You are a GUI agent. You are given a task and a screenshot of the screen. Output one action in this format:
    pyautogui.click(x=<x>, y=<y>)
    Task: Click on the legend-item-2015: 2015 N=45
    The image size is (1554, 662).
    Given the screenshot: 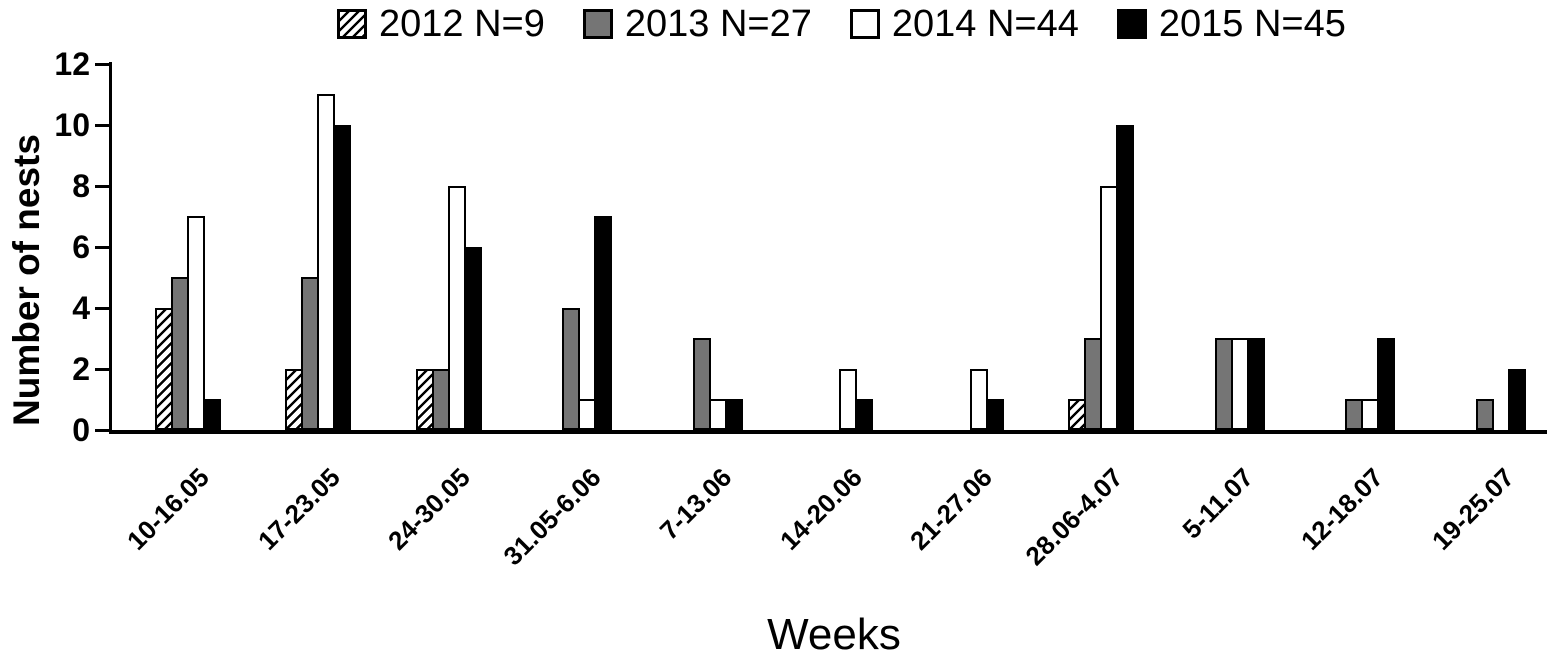 What is the action you would take?
    pyautogui.click(x=1231, y=24)
    